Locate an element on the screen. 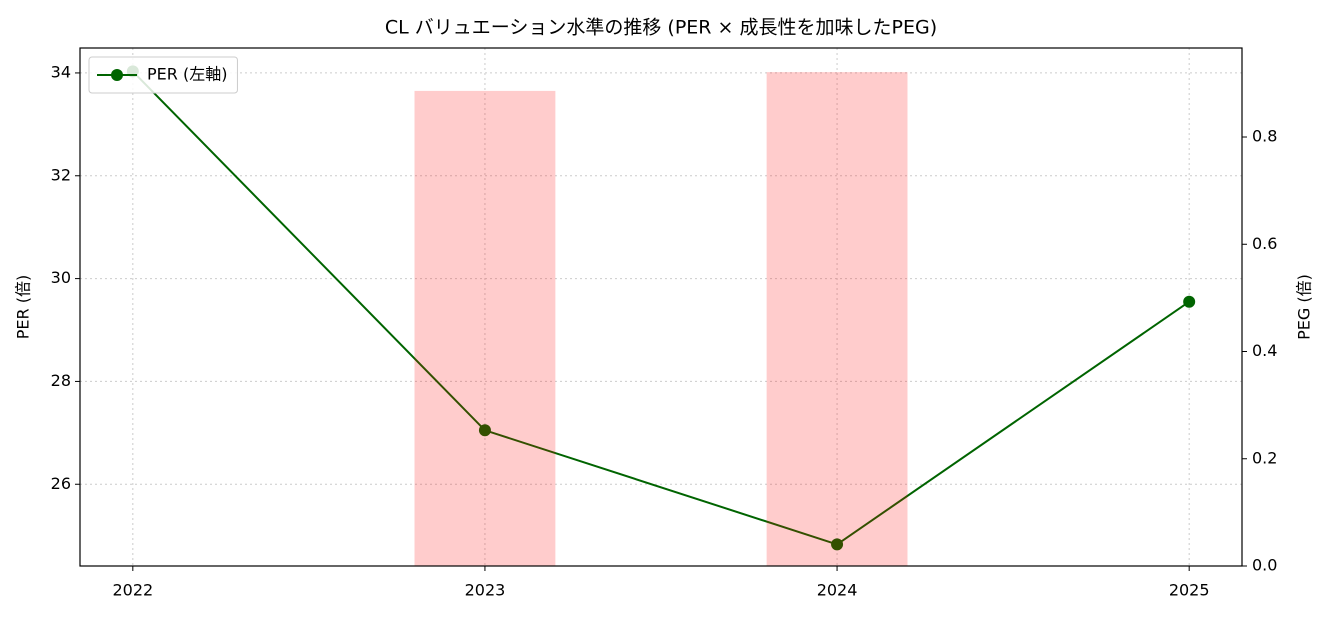 The image size is (1330, 621). x-tick-label: 2024 is located at coordinates (837, 590).